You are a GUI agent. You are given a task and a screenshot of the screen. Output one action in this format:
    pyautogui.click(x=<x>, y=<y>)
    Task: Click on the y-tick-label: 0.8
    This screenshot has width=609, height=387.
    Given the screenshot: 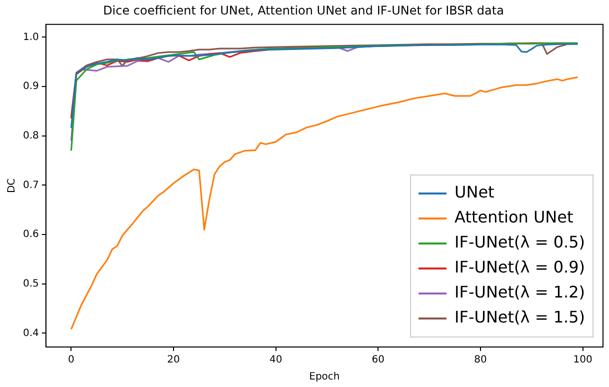 What is the action you would take?
    pyautogui.click(x=30, y=136)
    